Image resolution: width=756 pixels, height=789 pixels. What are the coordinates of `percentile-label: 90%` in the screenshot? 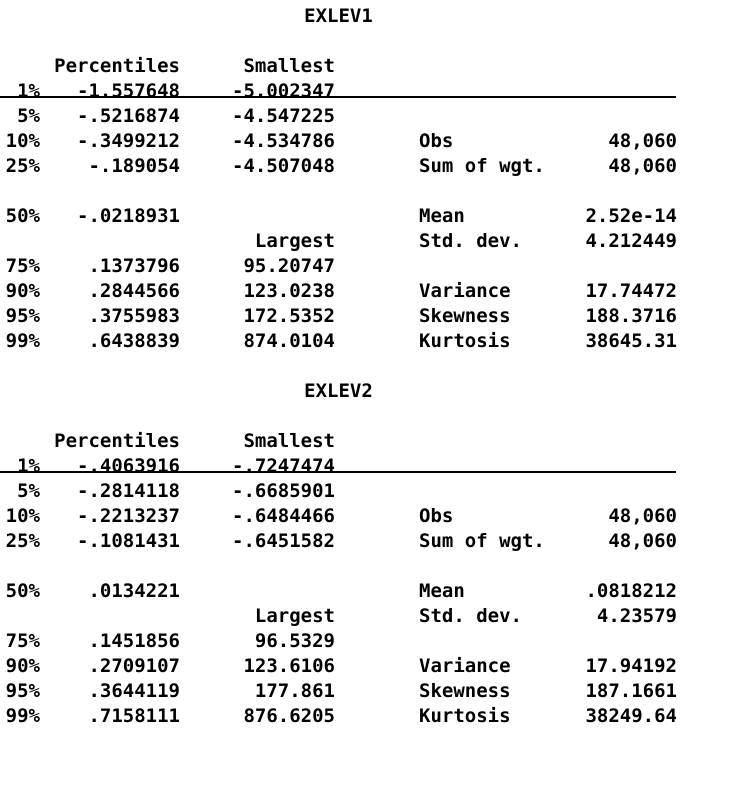 It's located at (22, 666).